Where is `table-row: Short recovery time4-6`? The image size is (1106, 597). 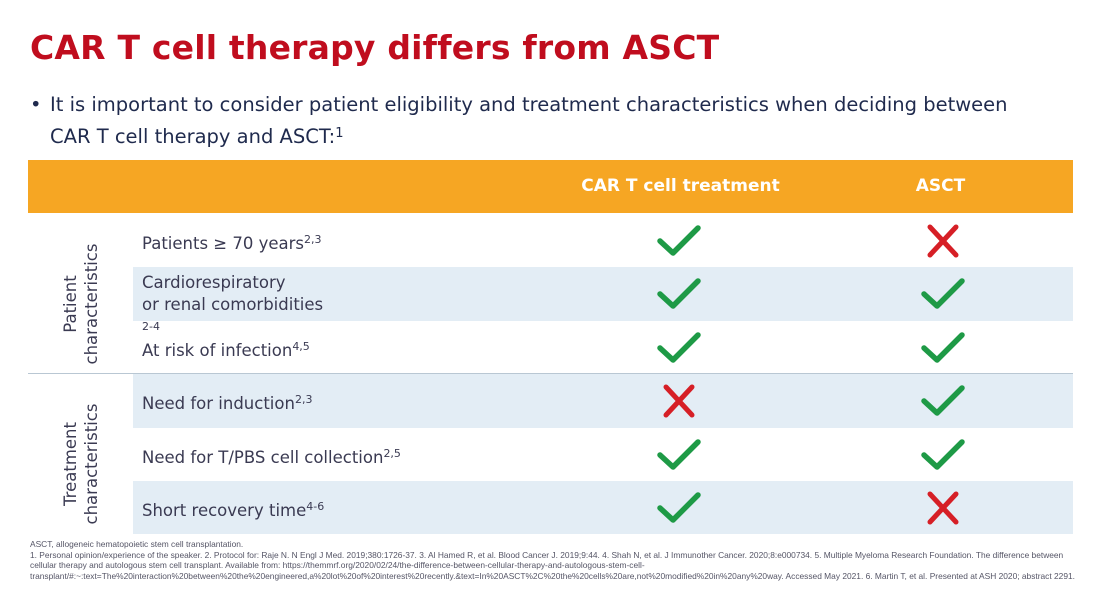
table-row: Short recovery time4-6 is located at coordinates (603, 507).